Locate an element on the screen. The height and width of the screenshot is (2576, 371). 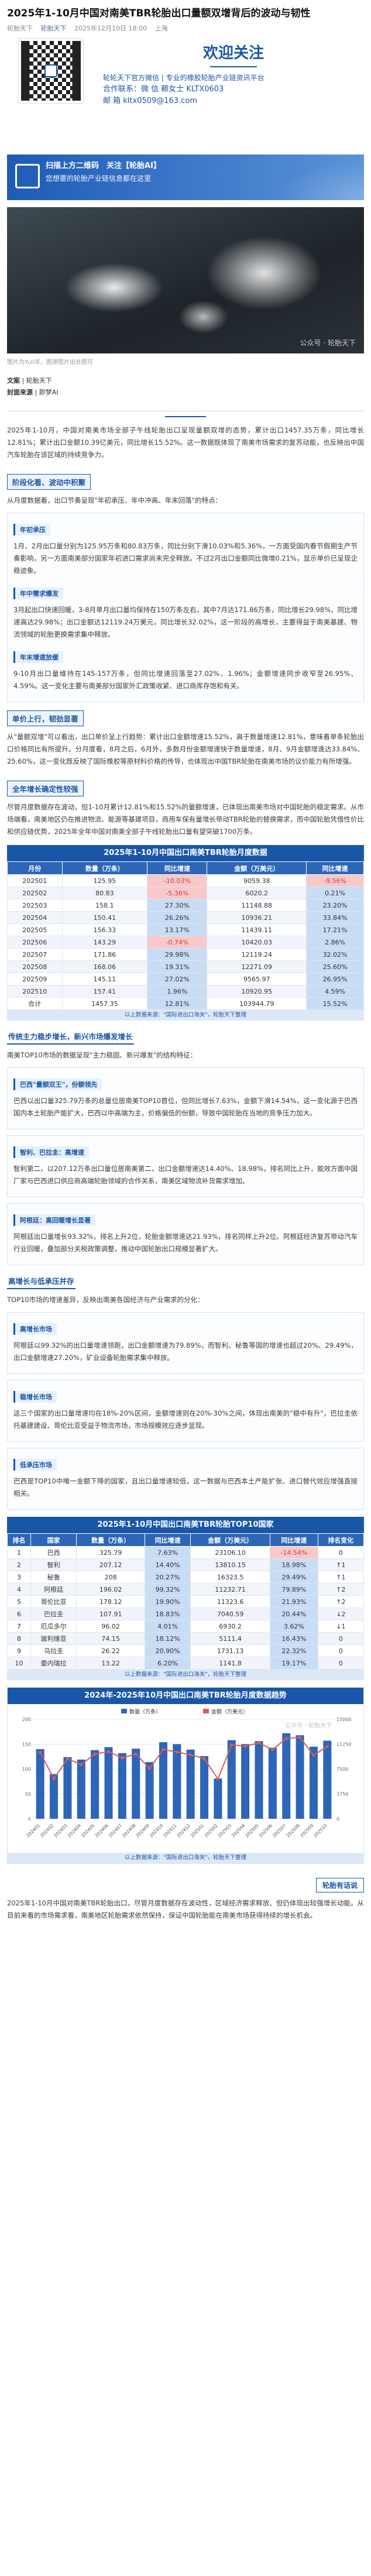
top10-cell: 1731.13 is located at coordinates (230, 1650).